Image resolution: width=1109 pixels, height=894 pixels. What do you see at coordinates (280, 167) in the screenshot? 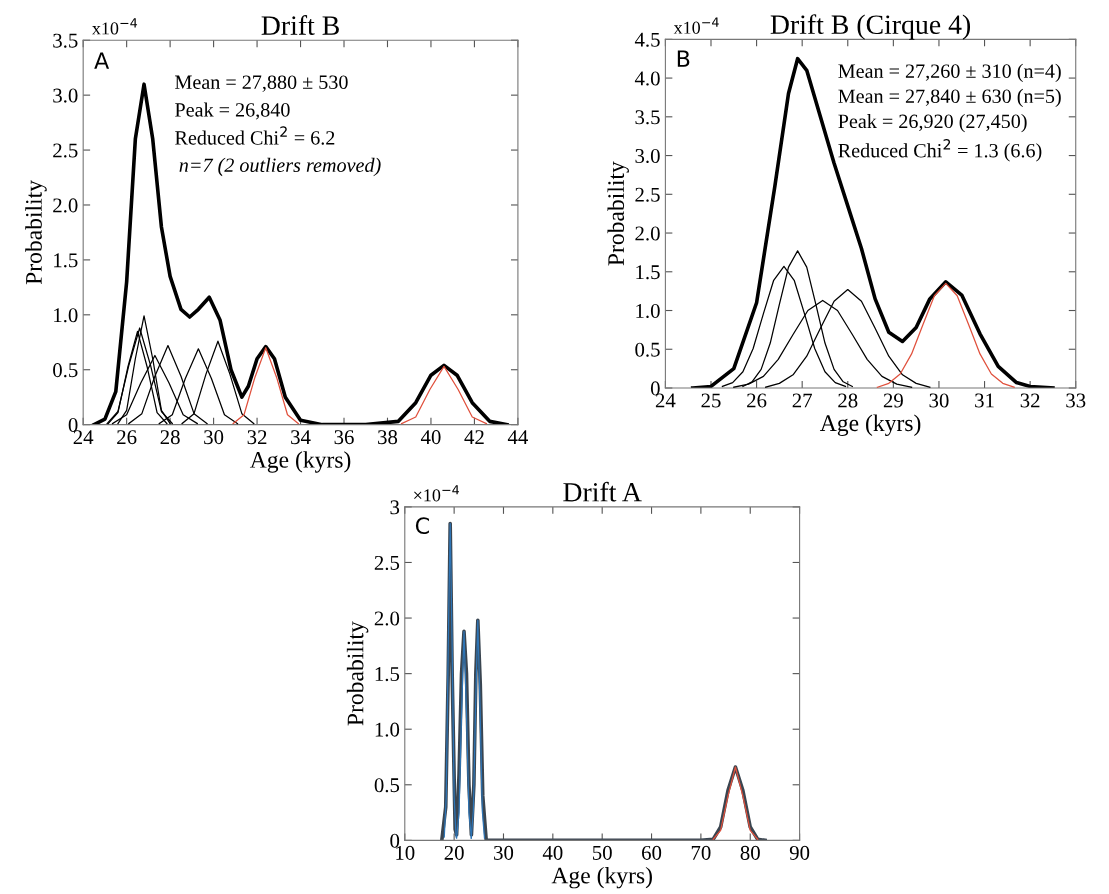
I see `annotation: n=7 (2 outliers removed)` at bounding box center [280, 167].